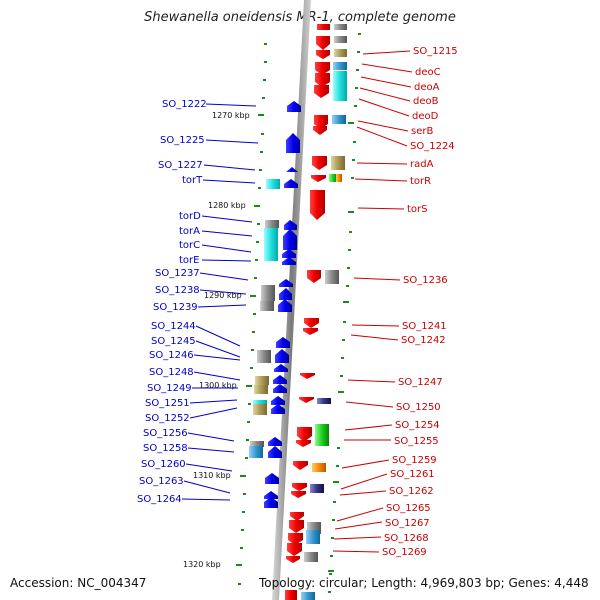 The image size is (600, 600). Describe the element at coordinates (425, 280) in the screenshot. I see `gene-label-SO_1236: SO_1236` at that location.